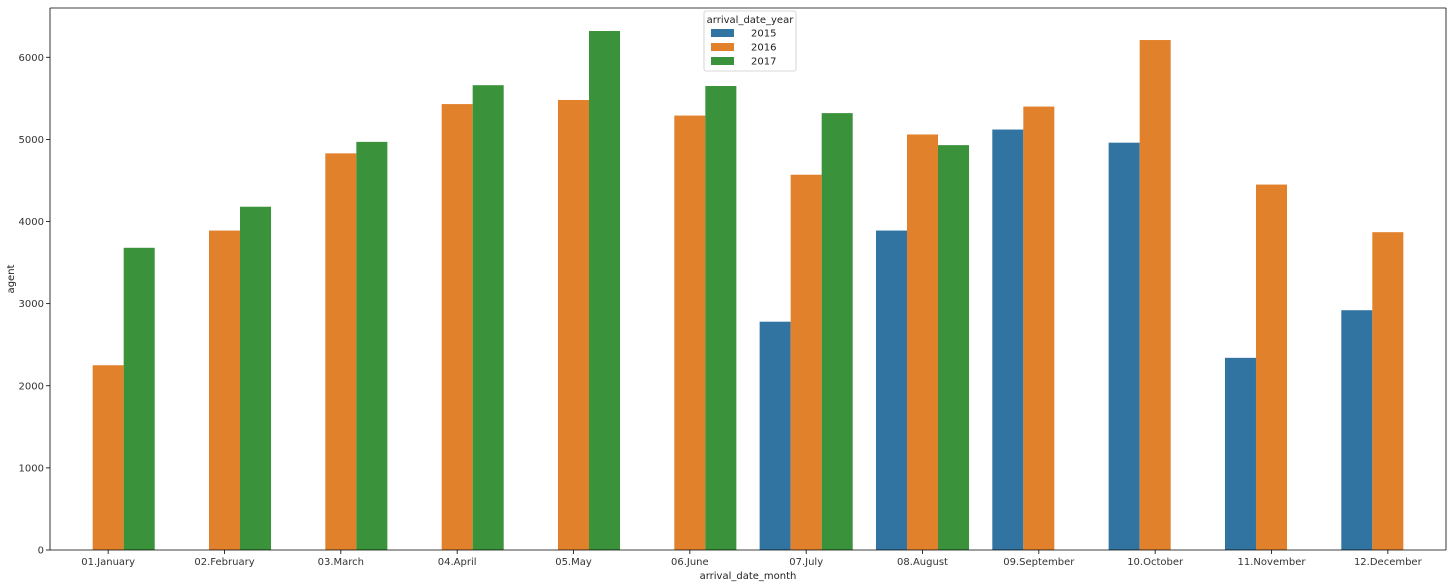 The width and height of the screenshot is (1453, 587). What do you see at coordinates (224, 390) in the screenshot?
I see `bar-2016-02.February` at bounding box center [224, 390].